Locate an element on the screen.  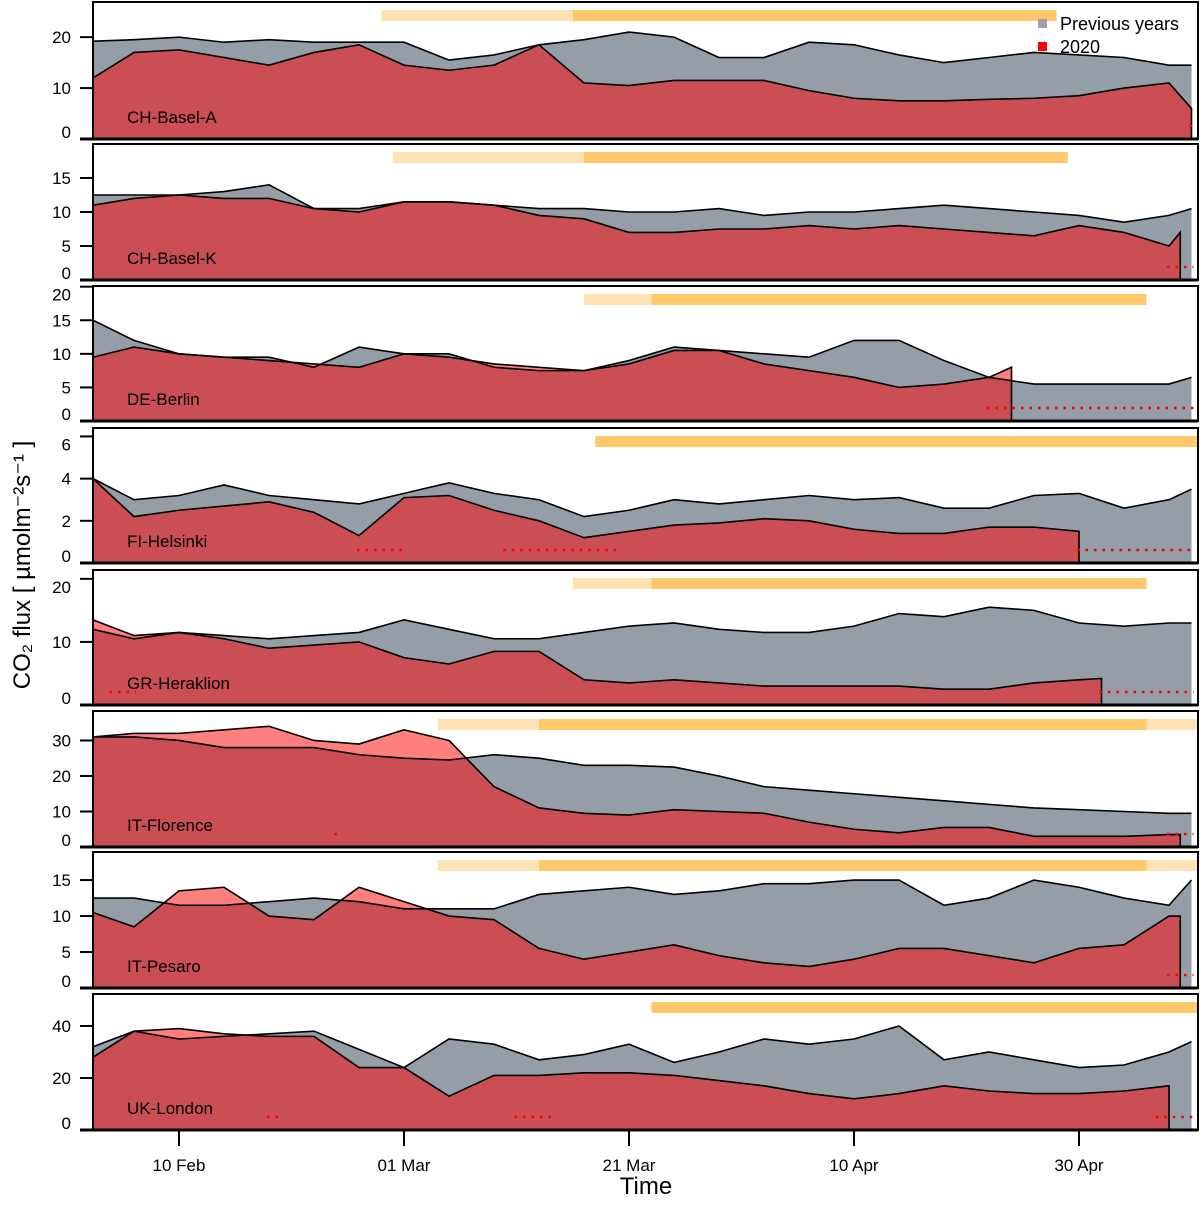
y-tick-label: 6 is located at coordinates (66, 444).